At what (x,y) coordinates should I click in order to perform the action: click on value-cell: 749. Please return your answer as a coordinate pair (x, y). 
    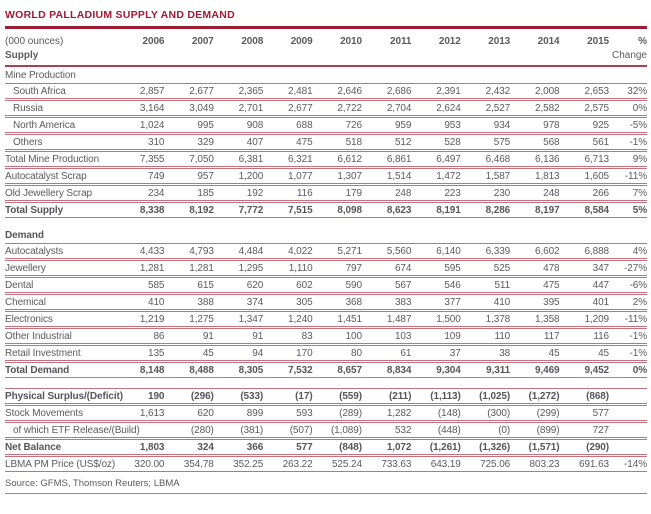
    Looking at the image, I should click on (139, 176).